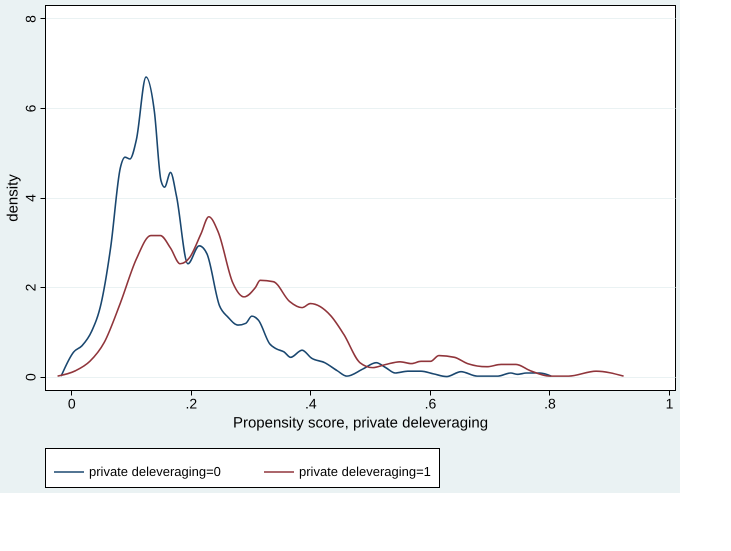 This screenshot has width=731, height=551. I want to click on x-tick-label: 0, so click(72, 404).